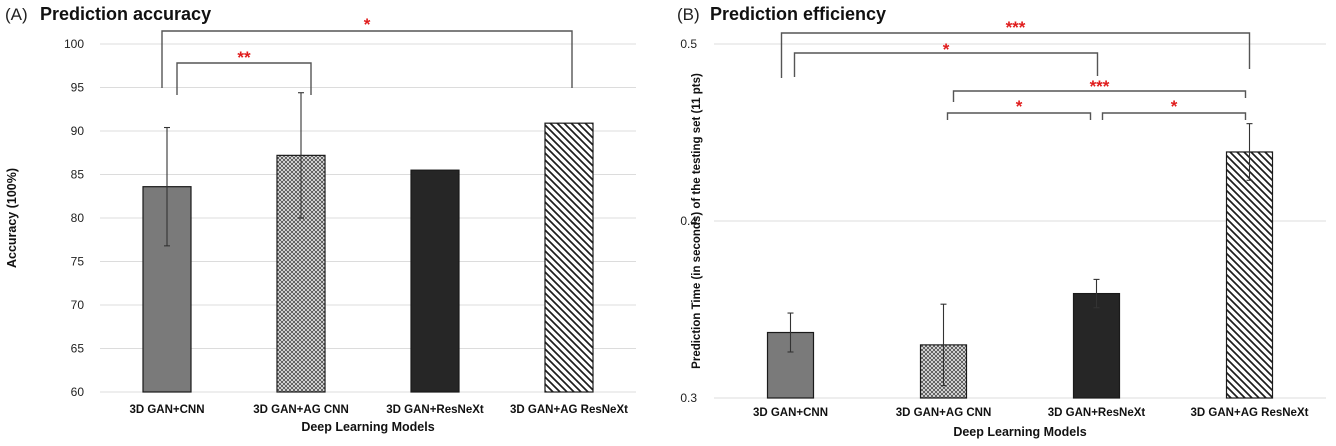  Describe the element at coordinates (74, 44) in the screenshot. I see `y-tick-label: 100` at that location.